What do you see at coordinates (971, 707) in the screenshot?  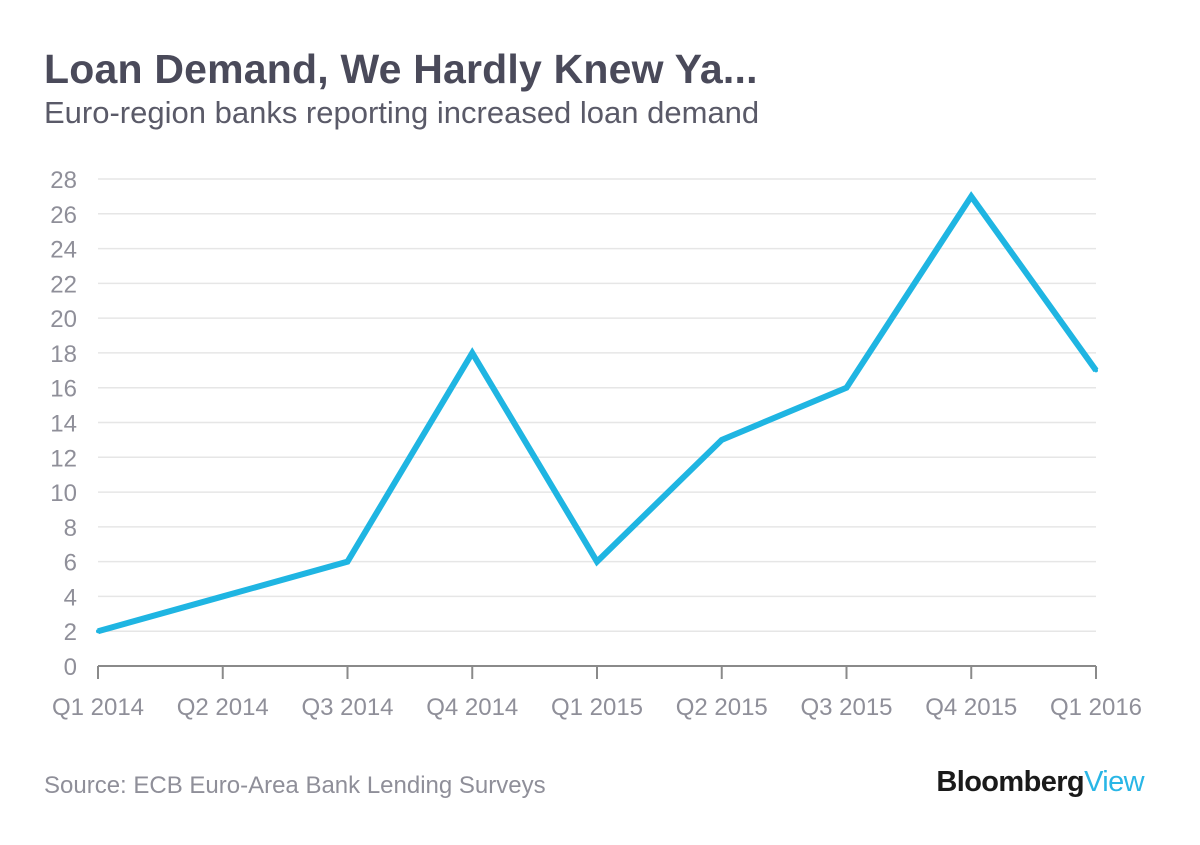 I see `x-tick-label-7: Q4 2015` at bounding box center [971, 707].